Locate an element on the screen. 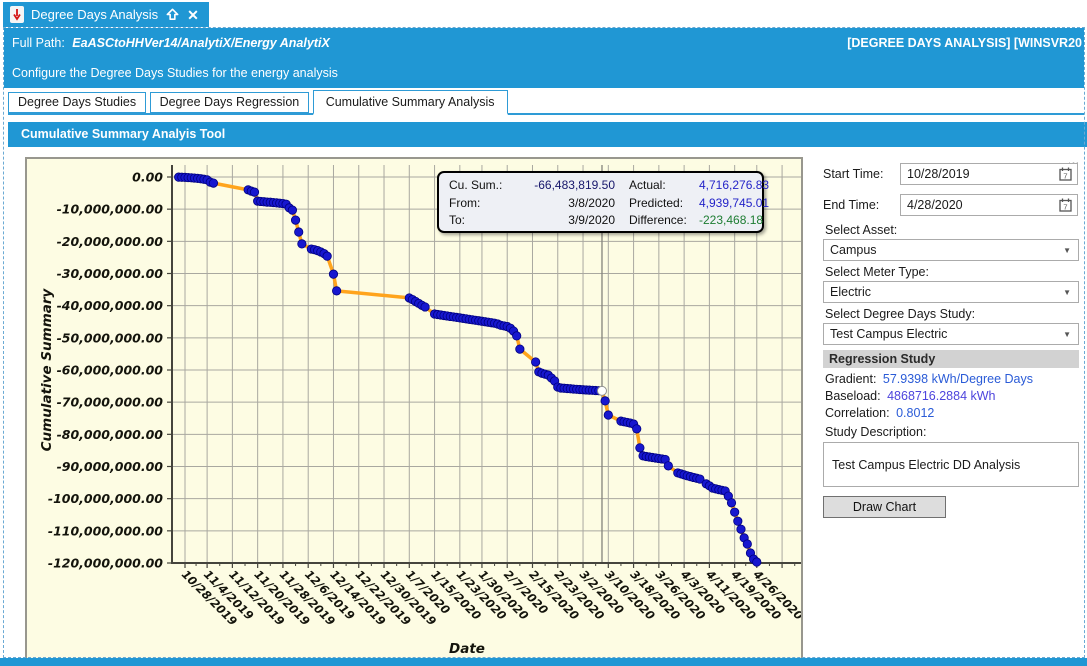  correlation-label: Correlation: is located at coordinates (857, 413).